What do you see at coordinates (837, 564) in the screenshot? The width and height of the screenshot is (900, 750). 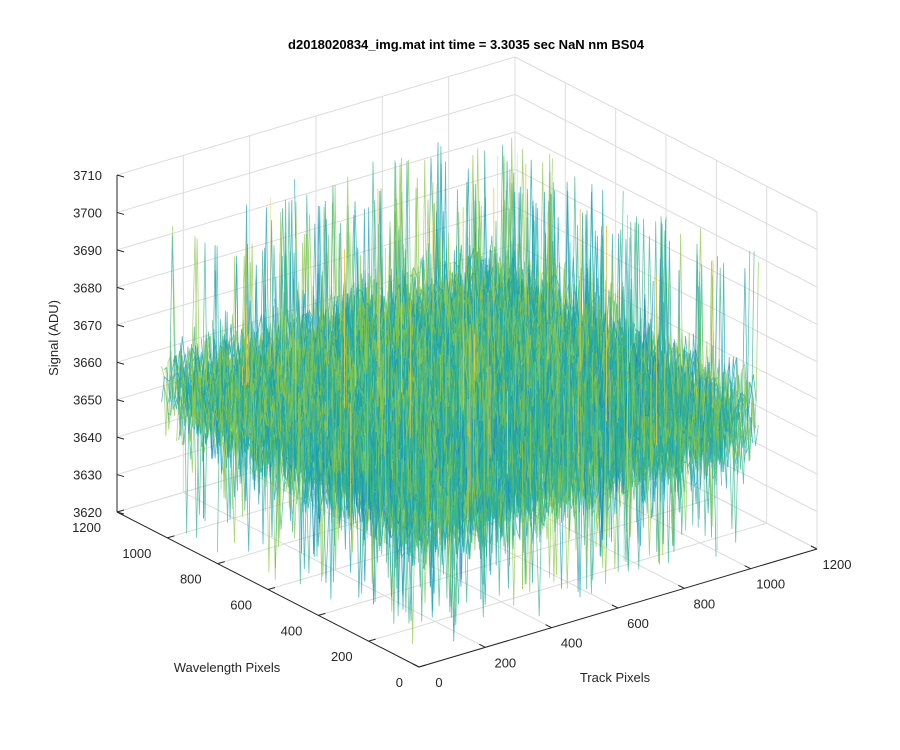 I see `x-tick-label: 1200` at bounding box center [837, 564].